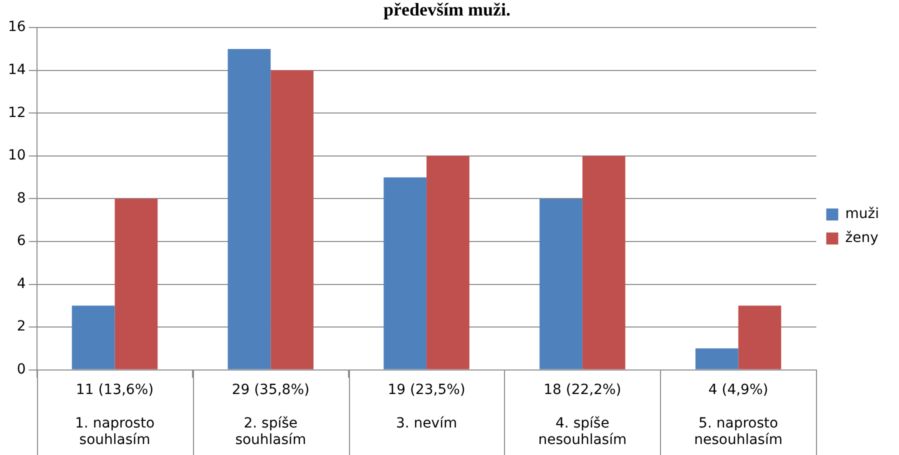 The height and width of the screenshot is (455, 899). Describe the element at coordinates (861, 238) in the screenshot. I see `legend-label: ženy` at that location.